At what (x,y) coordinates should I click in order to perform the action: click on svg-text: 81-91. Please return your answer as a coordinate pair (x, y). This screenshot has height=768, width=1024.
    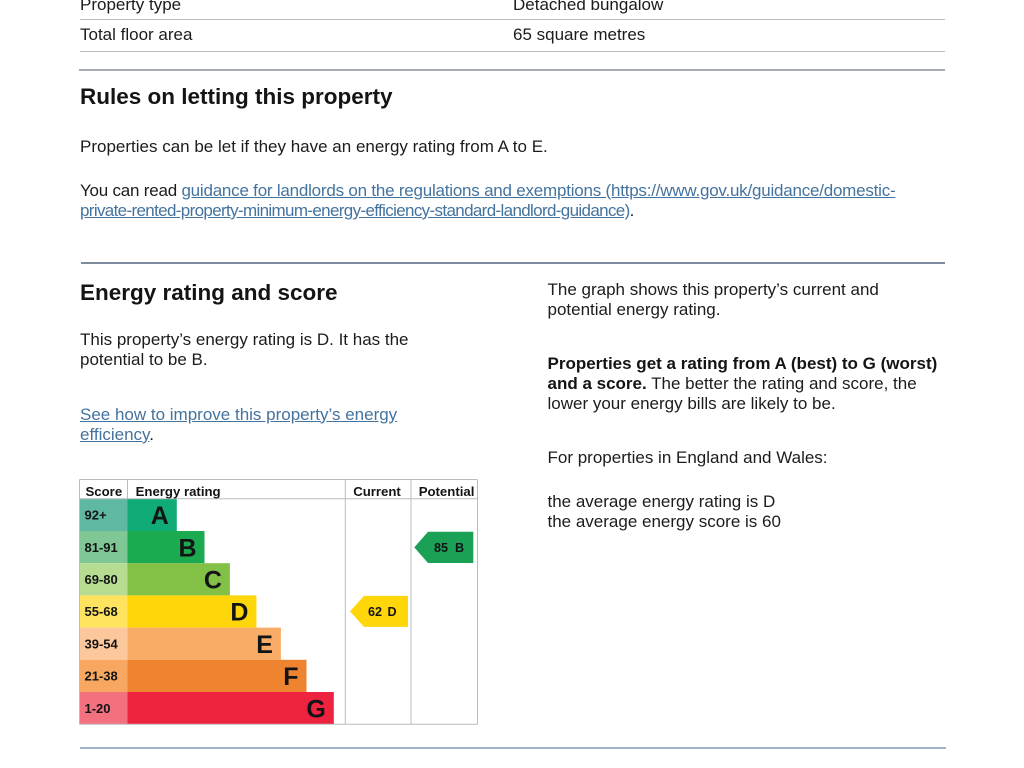
    Looking at the image, I should click on (101, 546).